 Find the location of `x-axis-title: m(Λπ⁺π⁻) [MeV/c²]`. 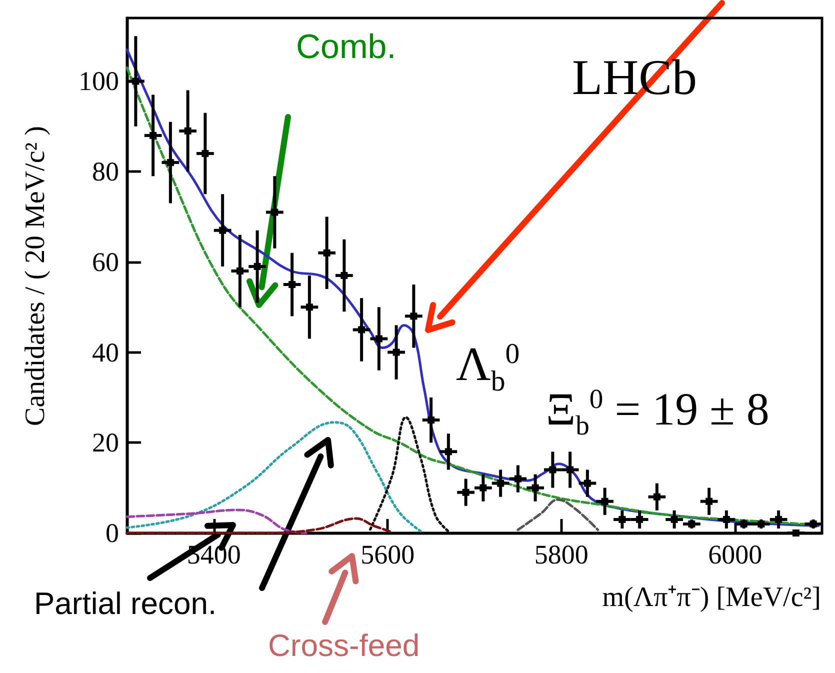

x-axis-title: m(Λπ⁺π⁻) [MeV/c²] is located at coordinates (711, 597).